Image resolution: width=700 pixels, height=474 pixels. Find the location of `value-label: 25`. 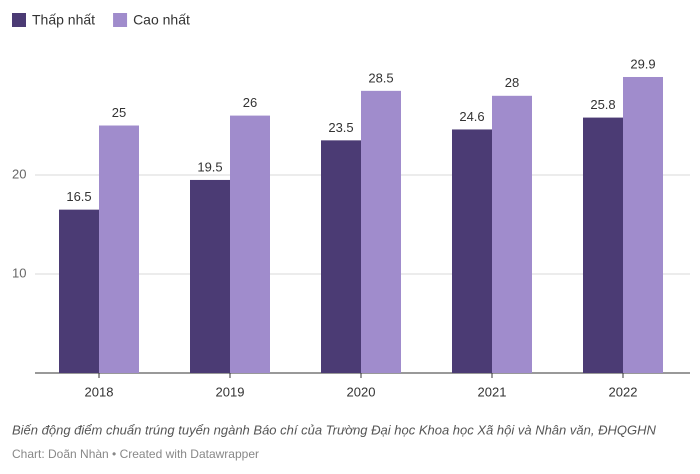

value-label: 25 is located at coordinates (119, 112).